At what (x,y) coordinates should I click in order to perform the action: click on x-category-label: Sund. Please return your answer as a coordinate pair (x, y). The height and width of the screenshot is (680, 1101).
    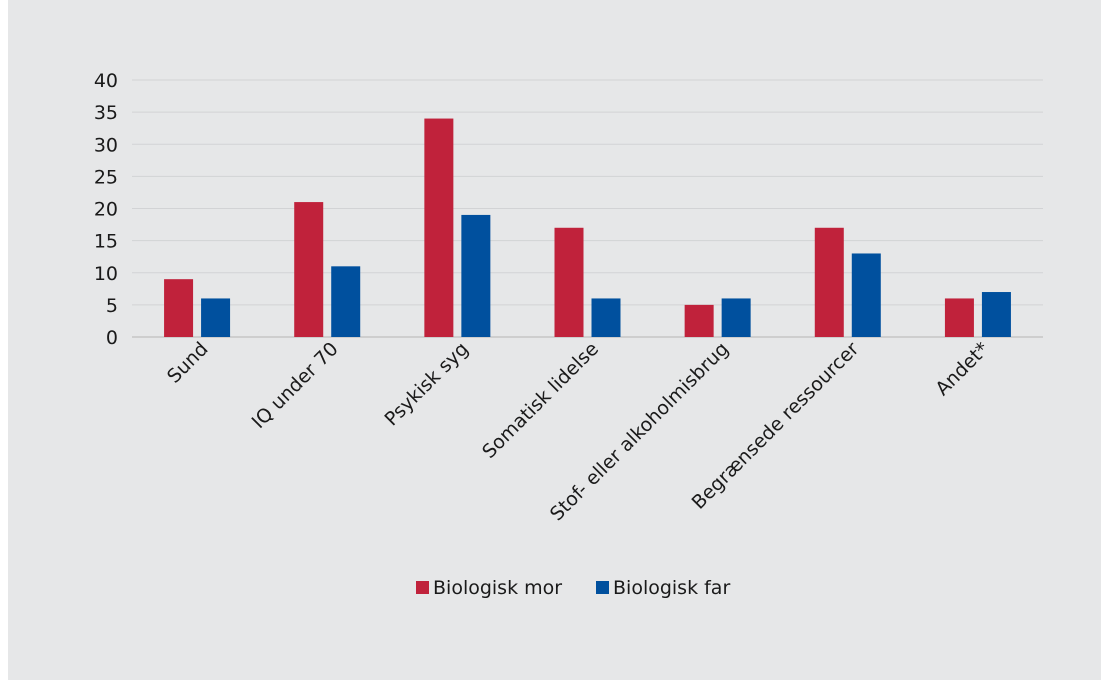
    Looking at the image, I should click on (188, 363).